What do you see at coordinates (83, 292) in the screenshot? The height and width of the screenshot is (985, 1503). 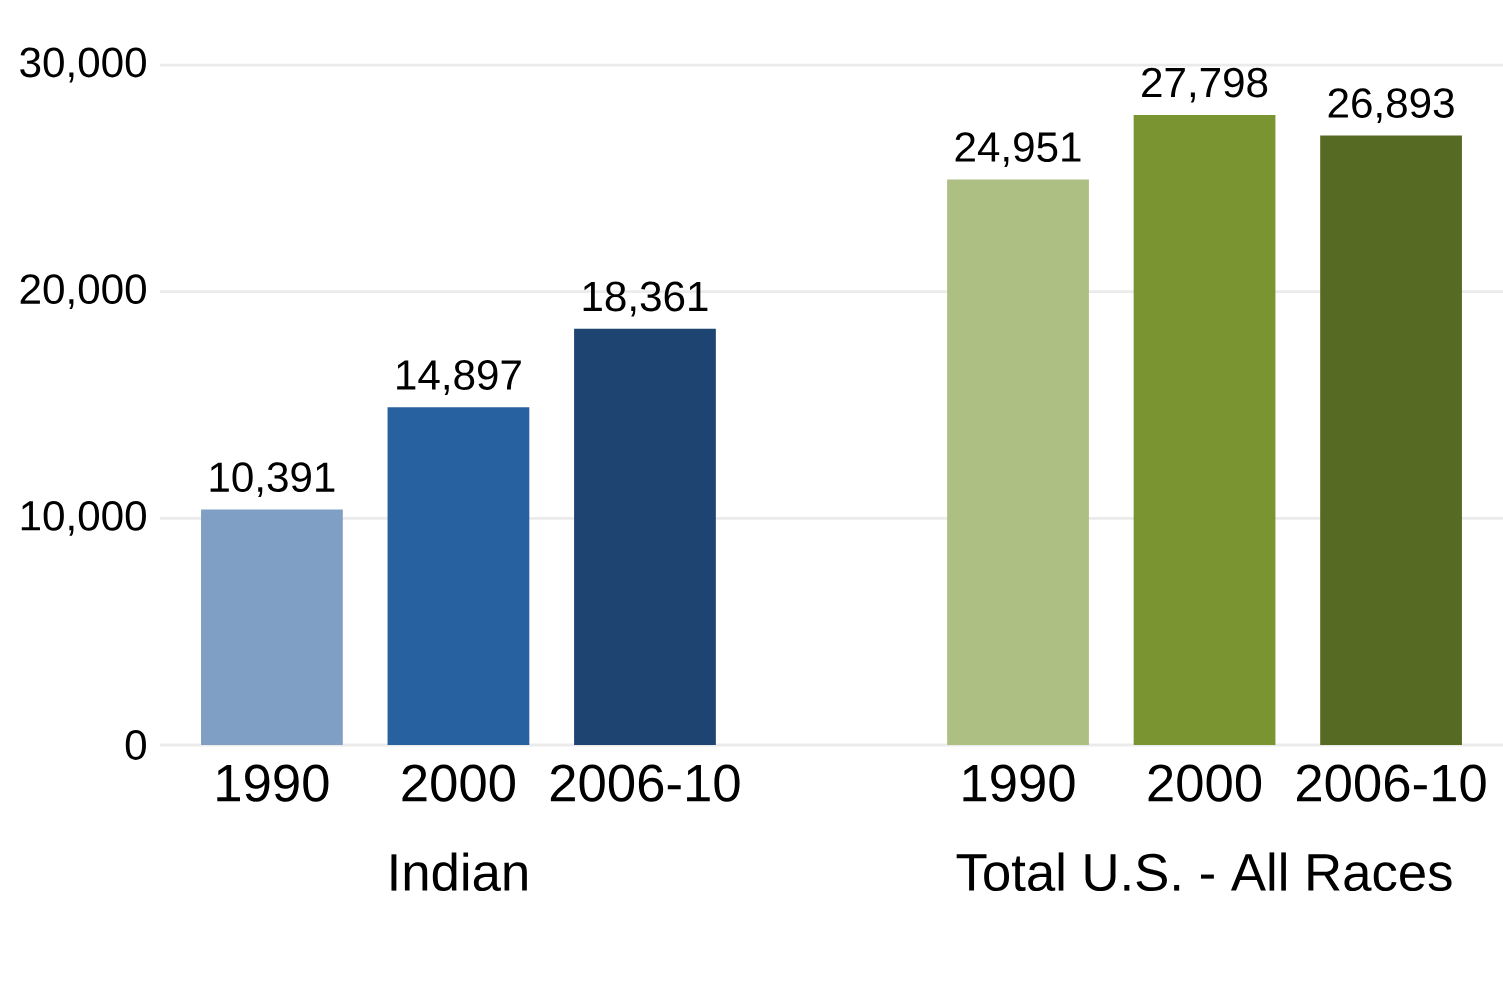 I see `y-tick-label: 20,000` at bounding box center [83, 292].